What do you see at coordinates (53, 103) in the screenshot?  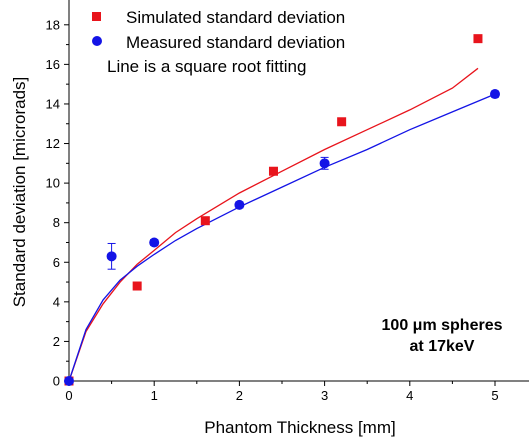 I see `y-tick-label: 14` at bounding box center [53, 103].